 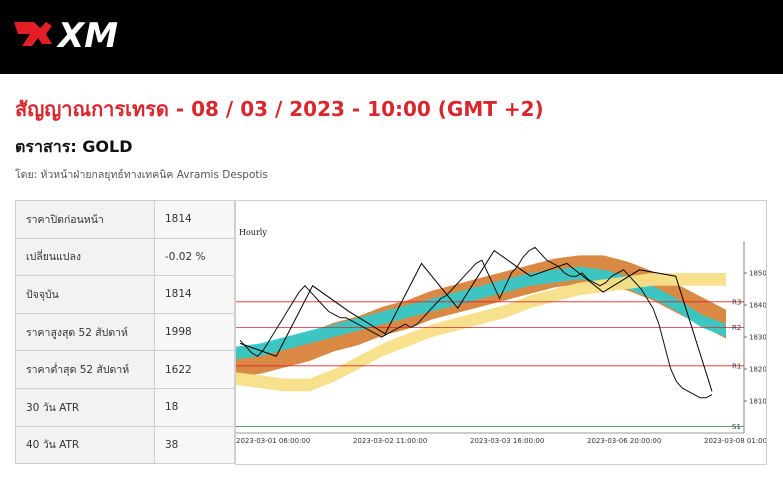 What do you see at coordinates (194, 445) in the screenshot?
I see `stat-value: 38` at bounding box center [194, 445].